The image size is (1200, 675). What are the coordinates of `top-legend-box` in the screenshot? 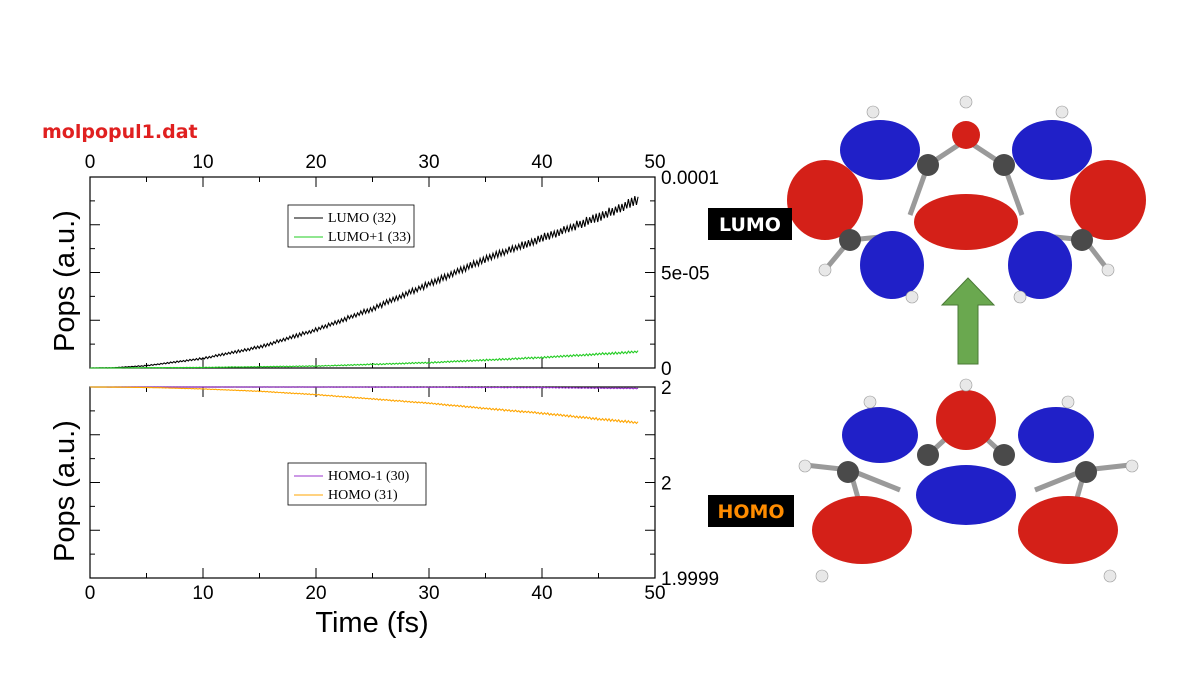 It's located at (351, 226).